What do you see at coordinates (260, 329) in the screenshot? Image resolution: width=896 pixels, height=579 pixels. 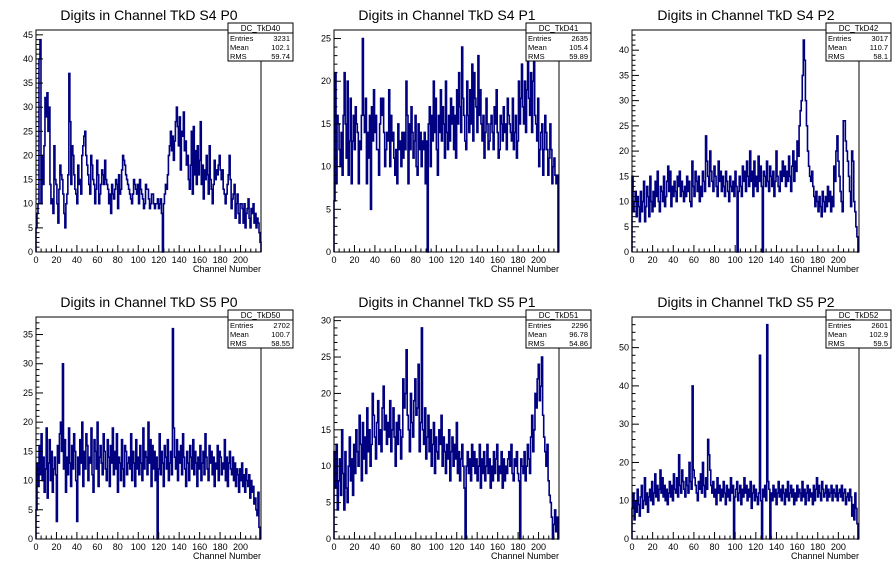 I see `stats-box` at bounding box center [260, 329].